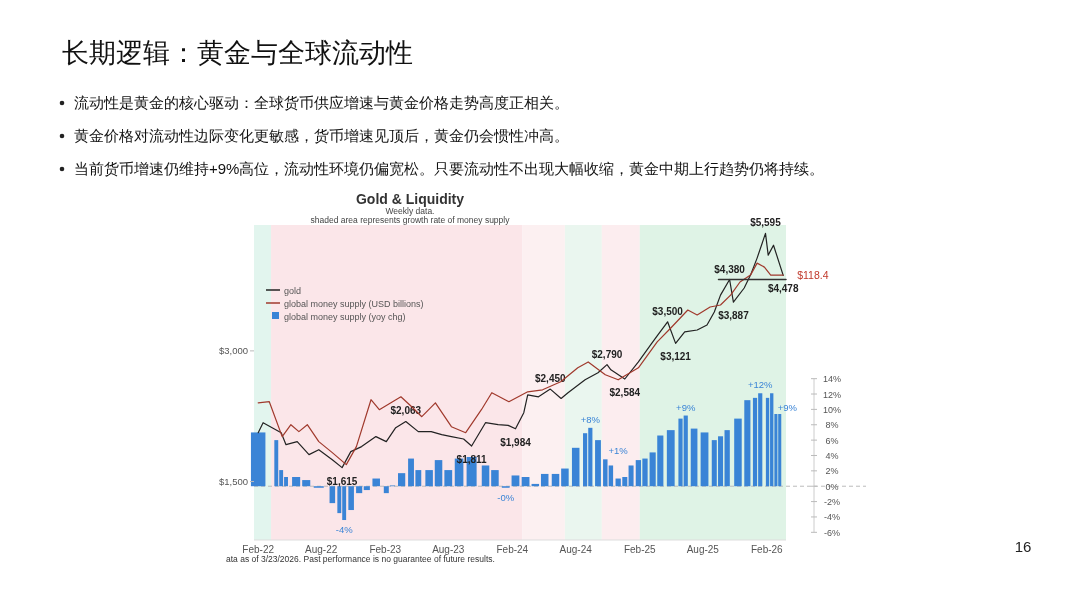 Image resolution: width=1080 pixels, height=608 pixels. I want to click on chart-title: Gold & Liquidity, so click(410, 199).